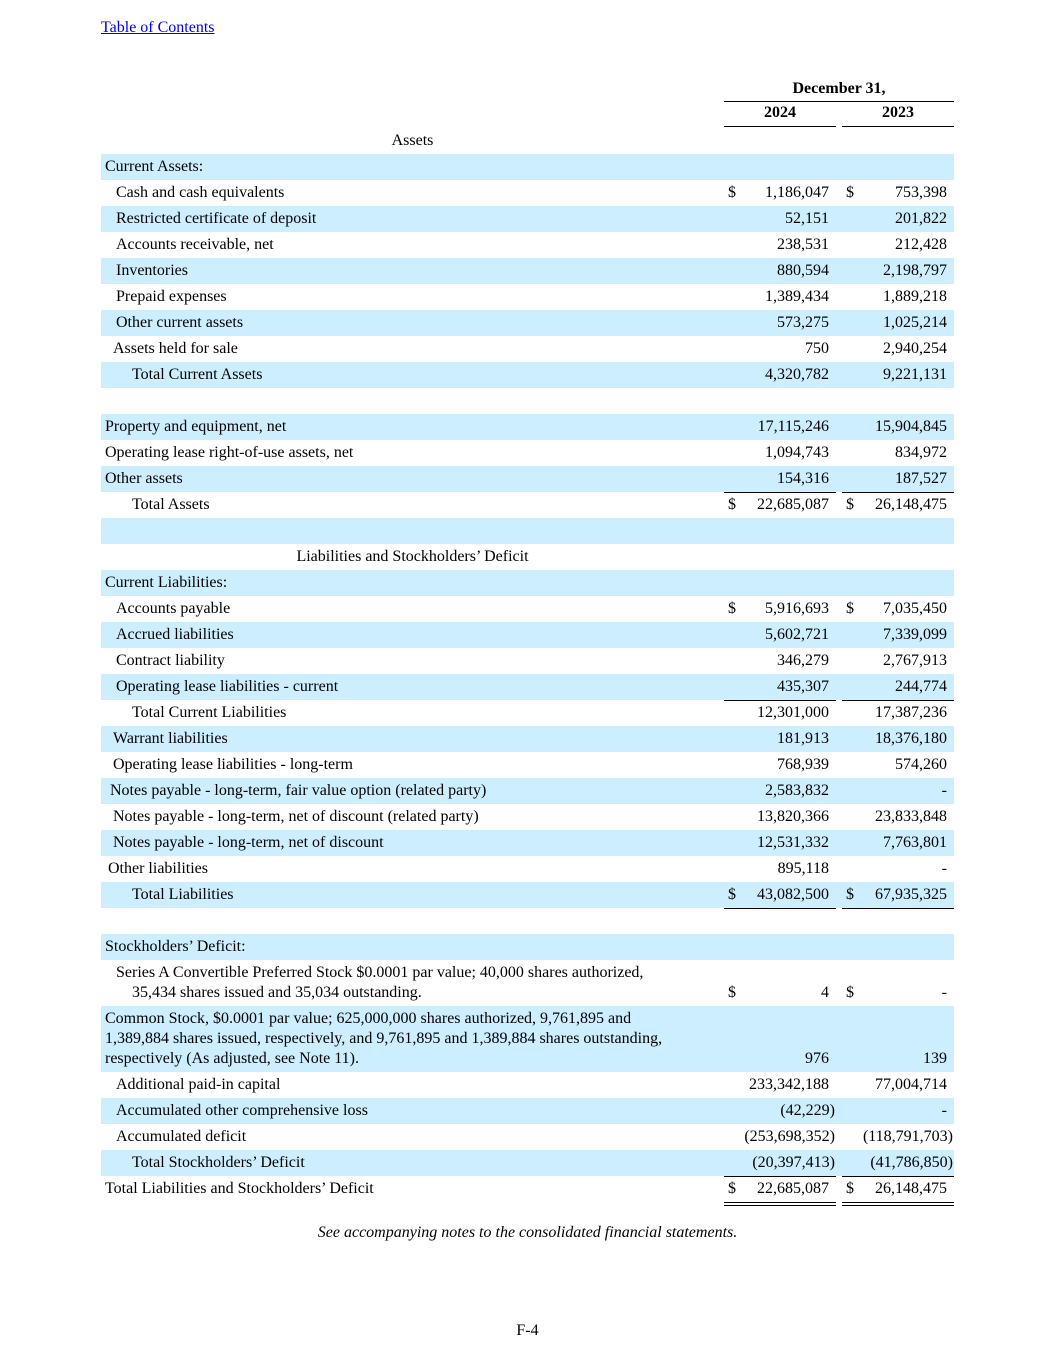  I want to click on row-label: Current Liabilities:, so click(404, 583).